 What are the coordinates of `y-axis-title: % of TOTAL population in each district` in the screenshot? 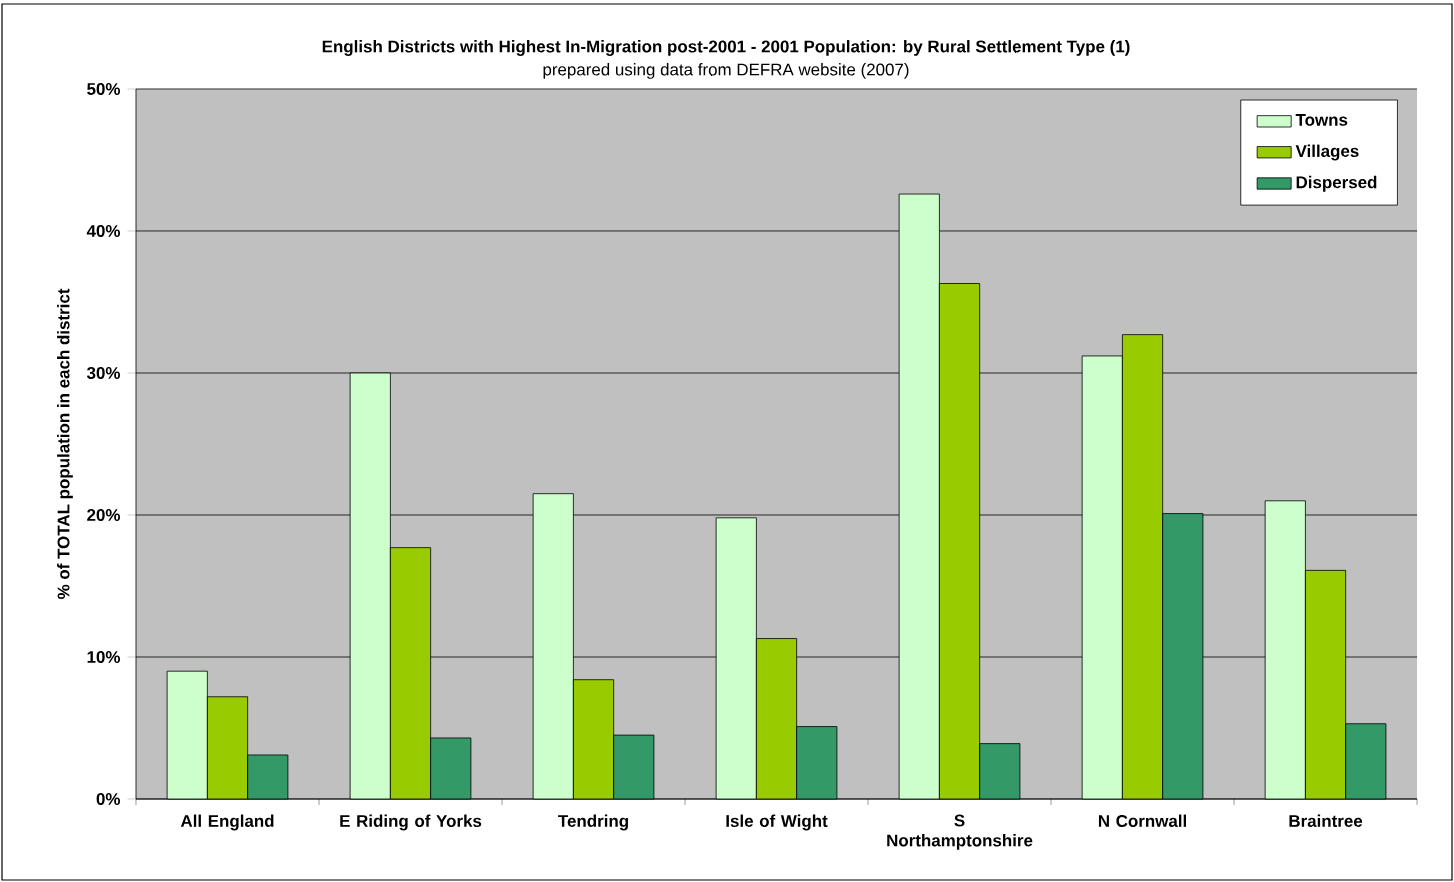 It's located at (65, 443).